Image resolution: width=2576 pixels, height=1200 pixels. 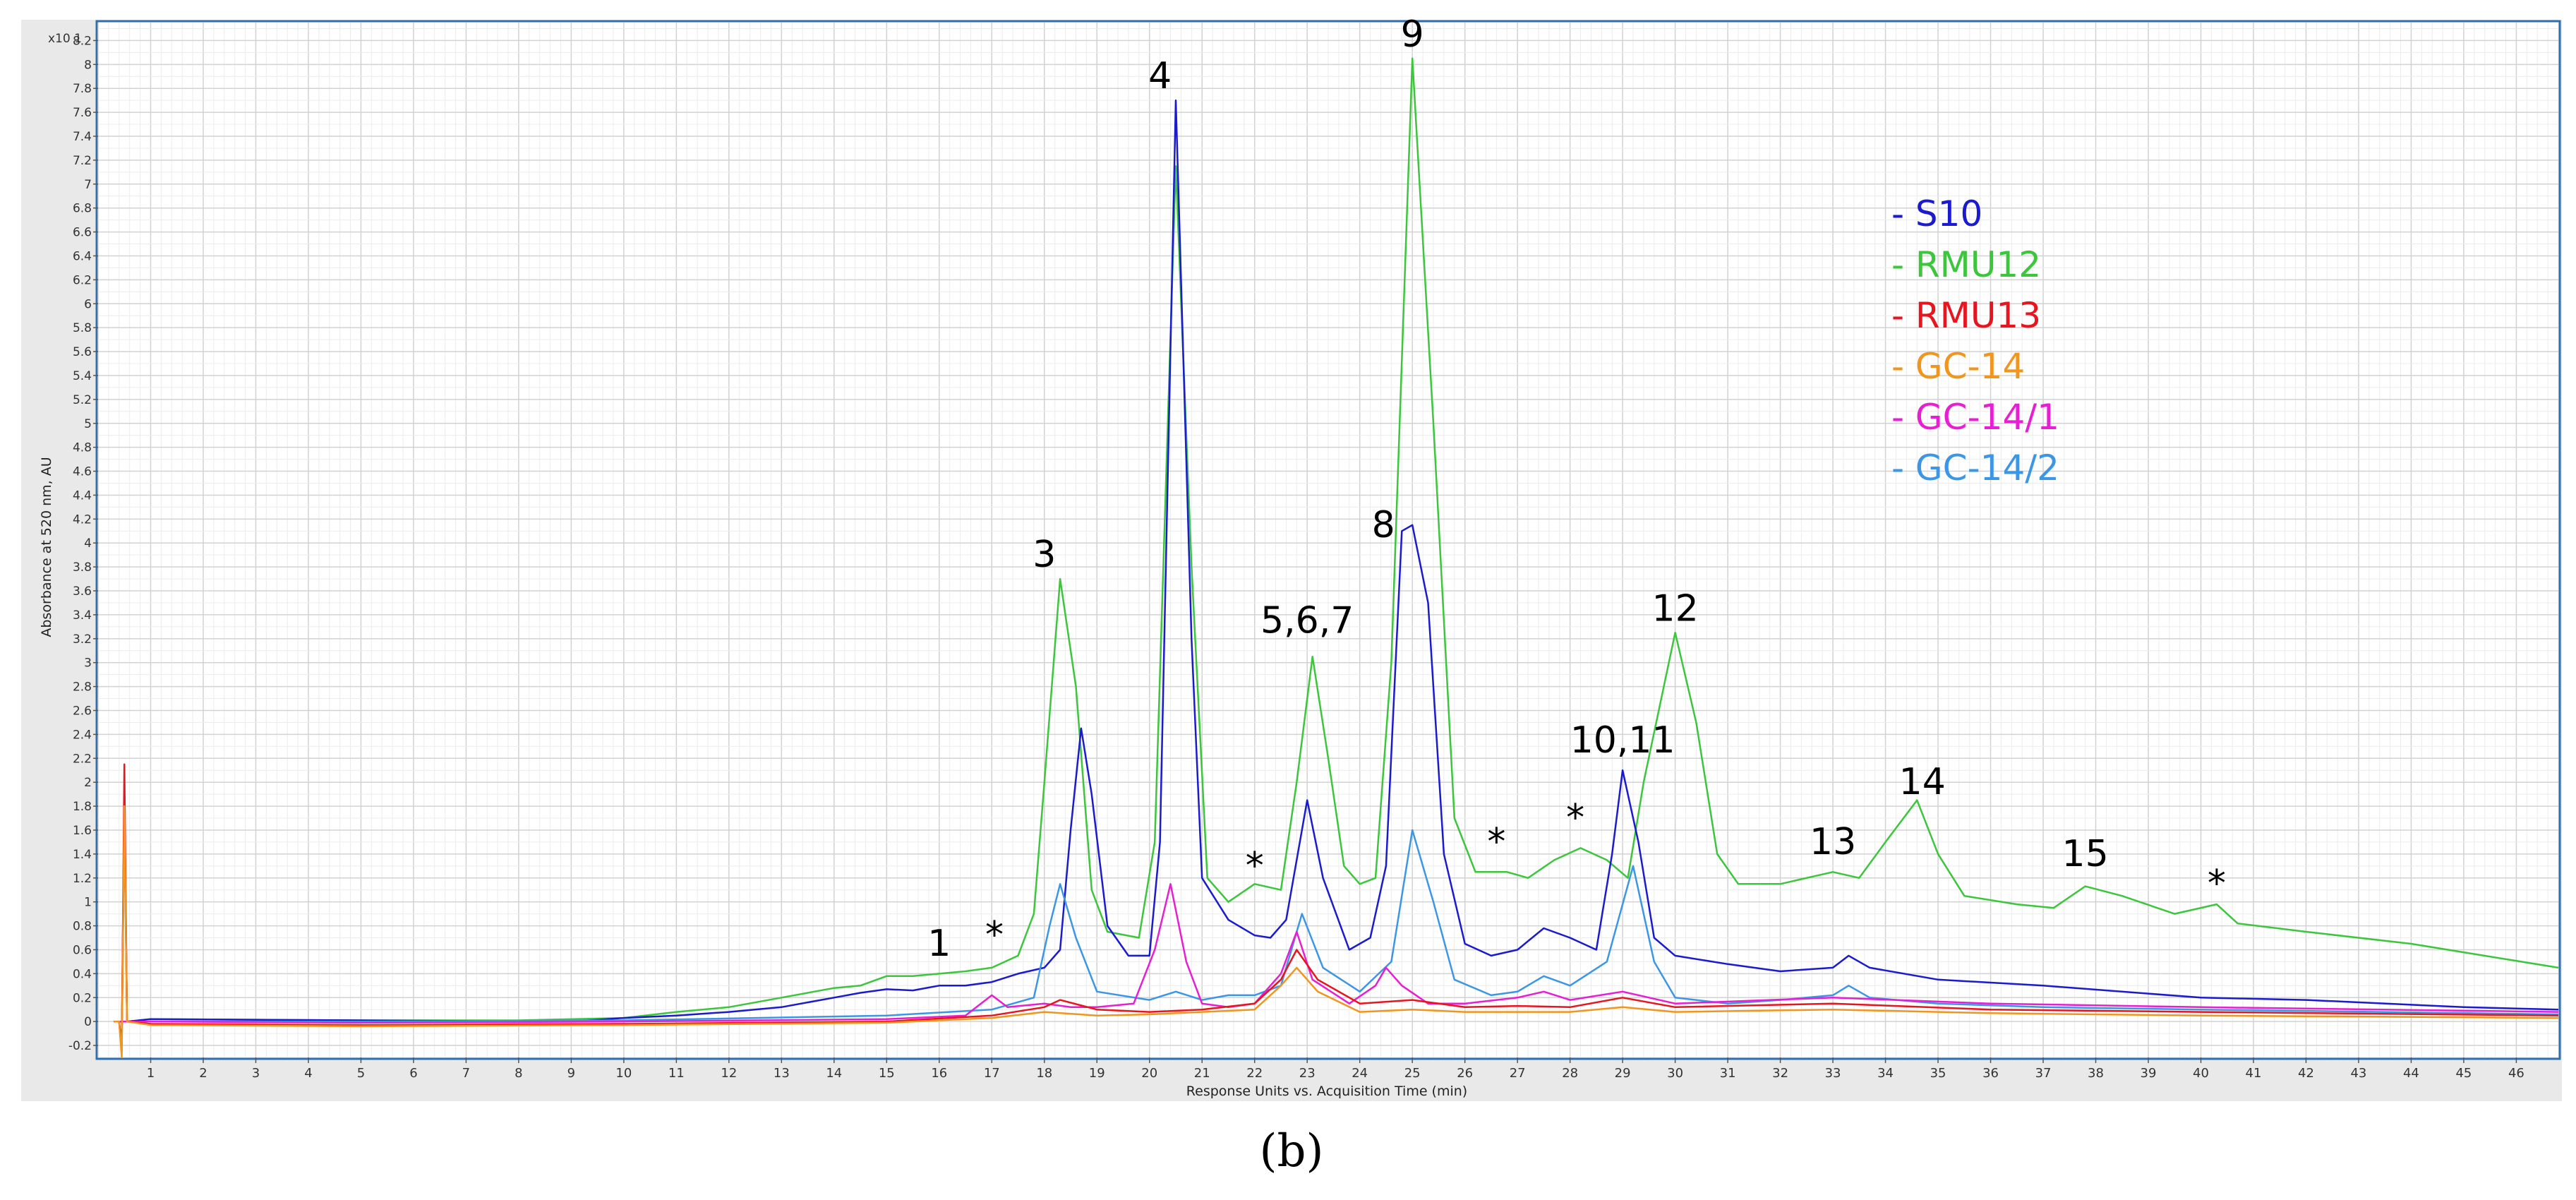 I want to click on y-tick-label: 2.4, so click(x=82, y=735).